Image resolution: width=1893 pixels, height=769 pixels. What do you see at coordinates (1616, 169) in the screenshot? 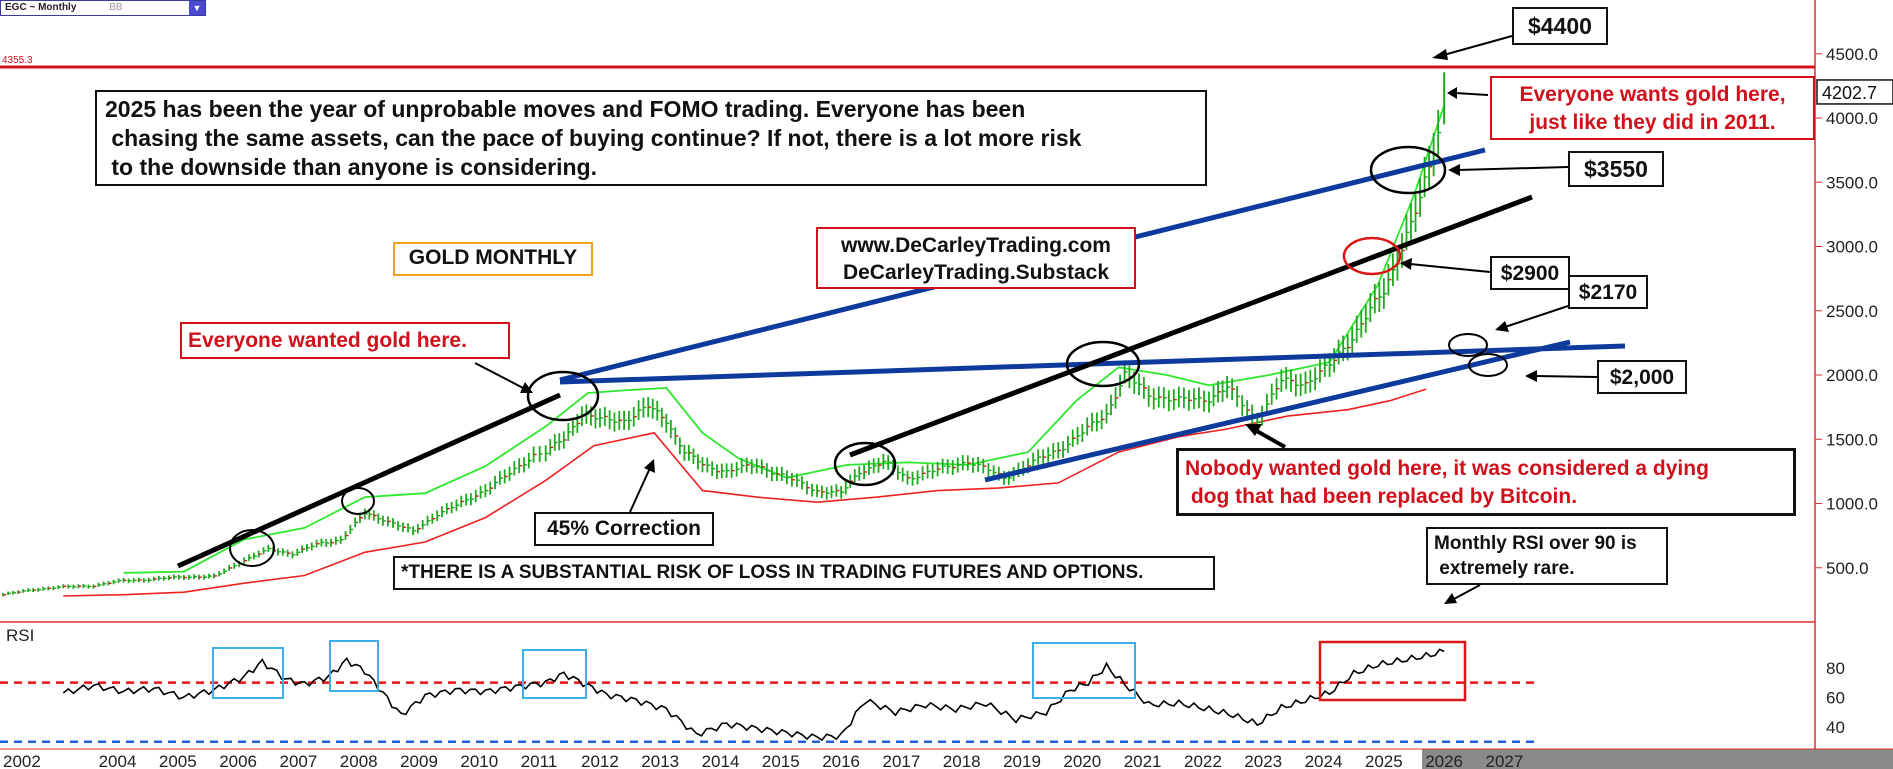
I see `price-tag-3550: $3550` at bounding box center [1616, 169].